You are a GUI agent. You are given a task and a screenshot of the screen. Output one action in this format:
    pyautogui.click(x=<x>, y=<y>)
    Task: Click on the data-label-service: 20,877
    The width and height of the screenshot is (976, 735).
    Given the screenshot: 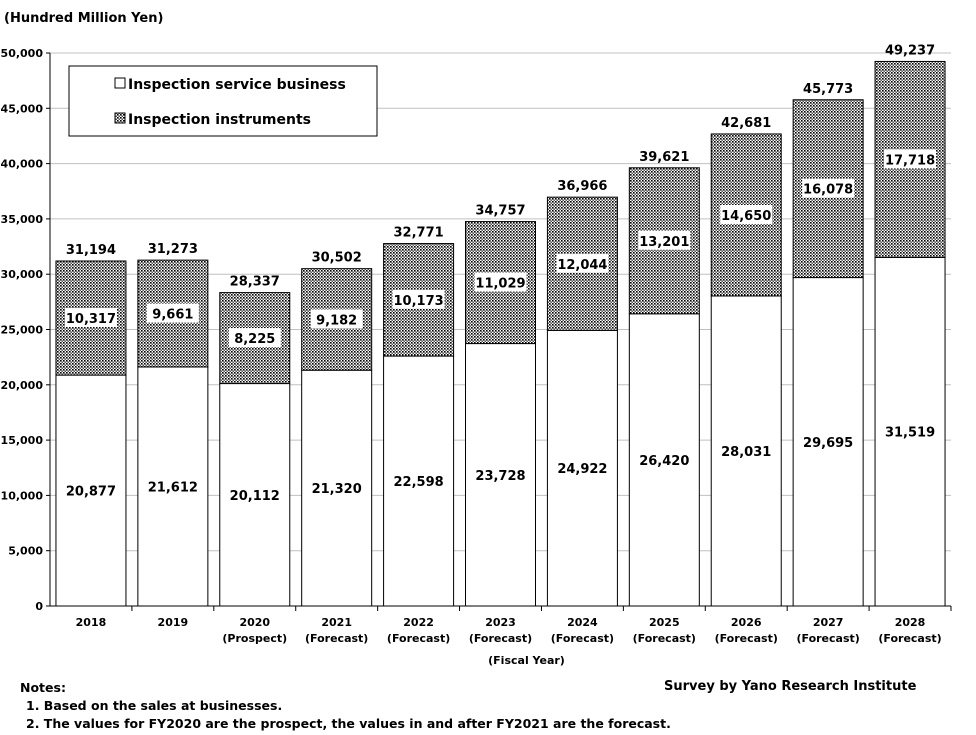 What is the action you would take?
    pyautogui.click(x=91, y=492)
    